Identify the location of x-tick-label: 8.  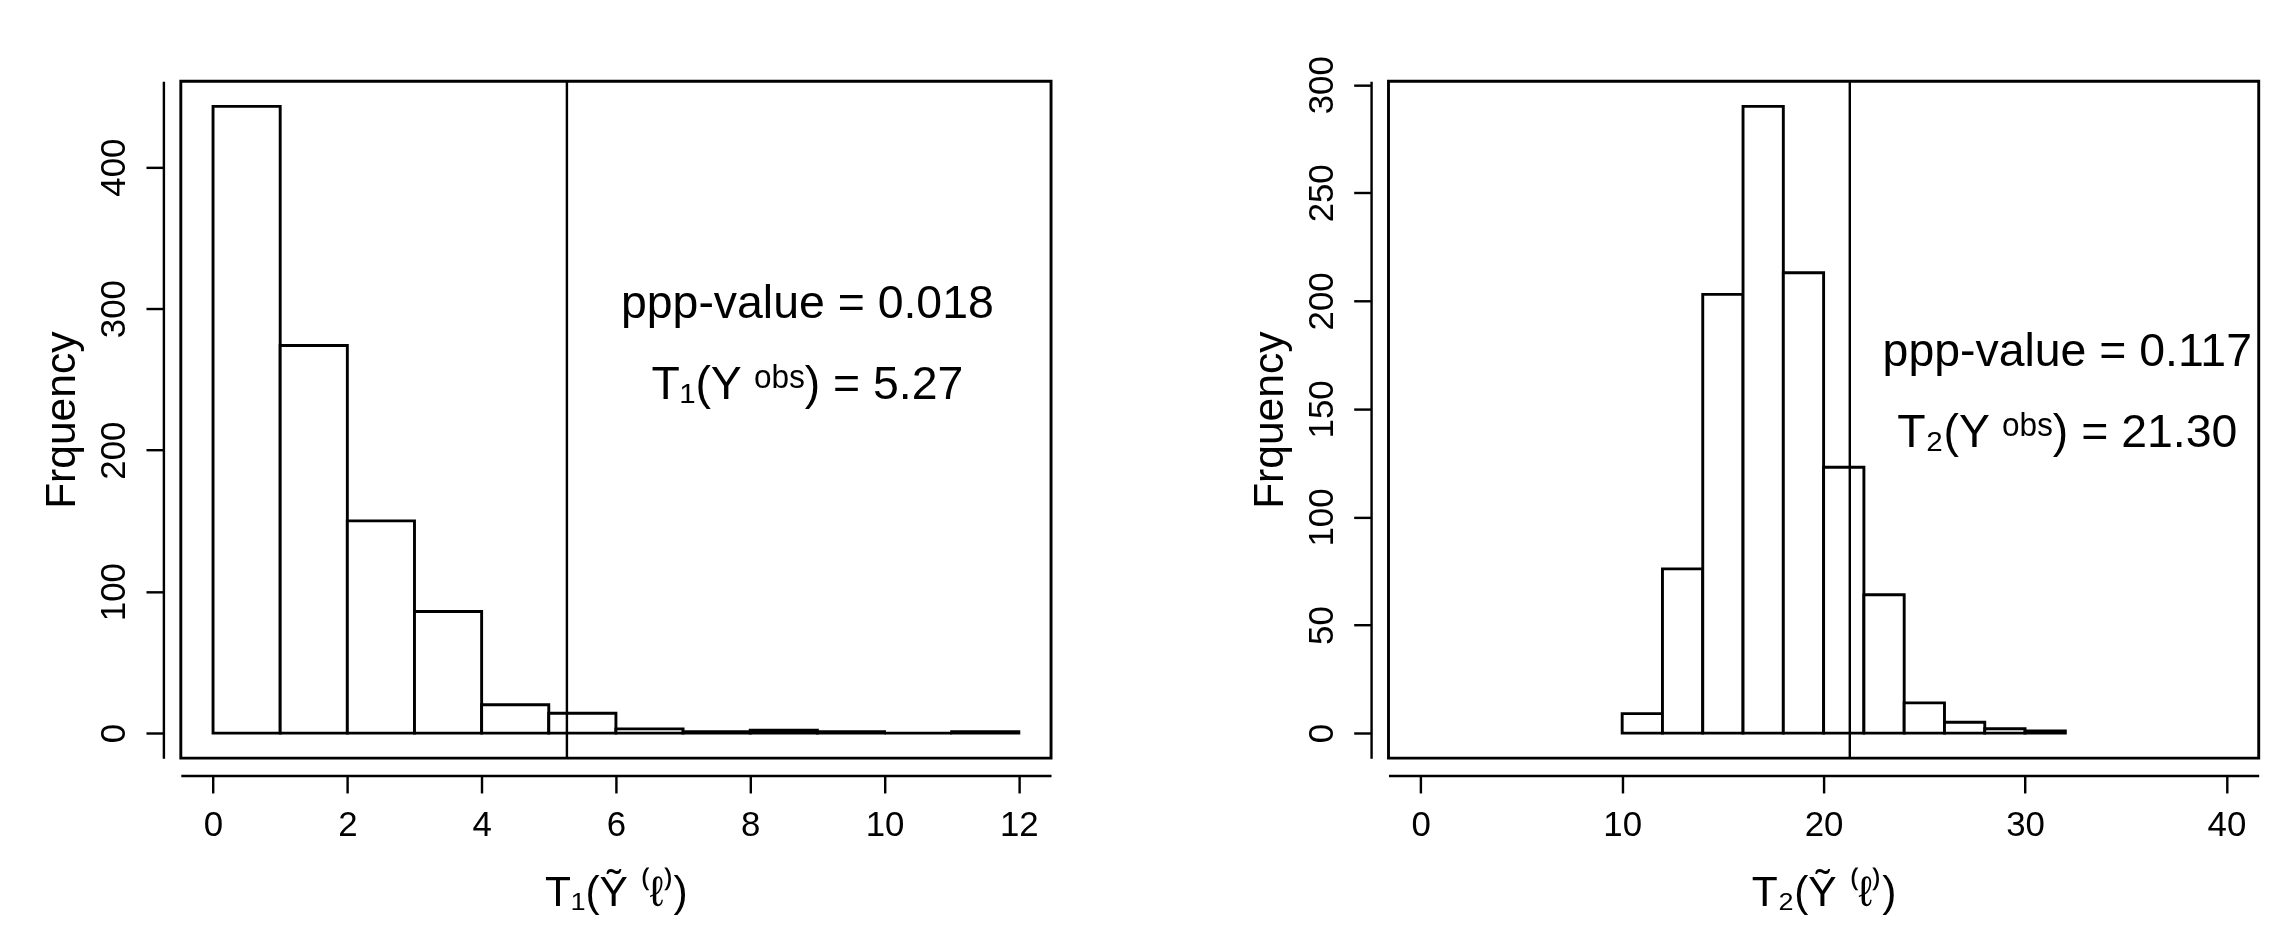
(751, 823).